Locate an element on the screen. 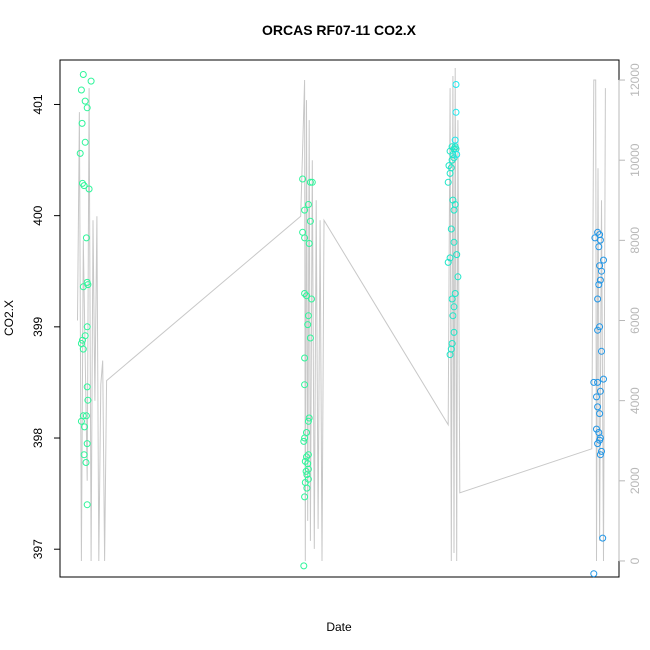 The height and width of the screenshot is (650, 650). y-tick-label: 397 is located at coordinates (38, 549).